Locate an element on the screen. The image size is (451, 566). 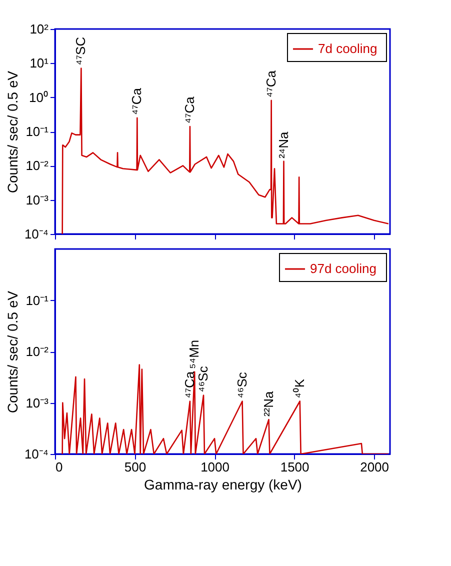
x-tick-label: 1500 is located at coordinates (295, 467).